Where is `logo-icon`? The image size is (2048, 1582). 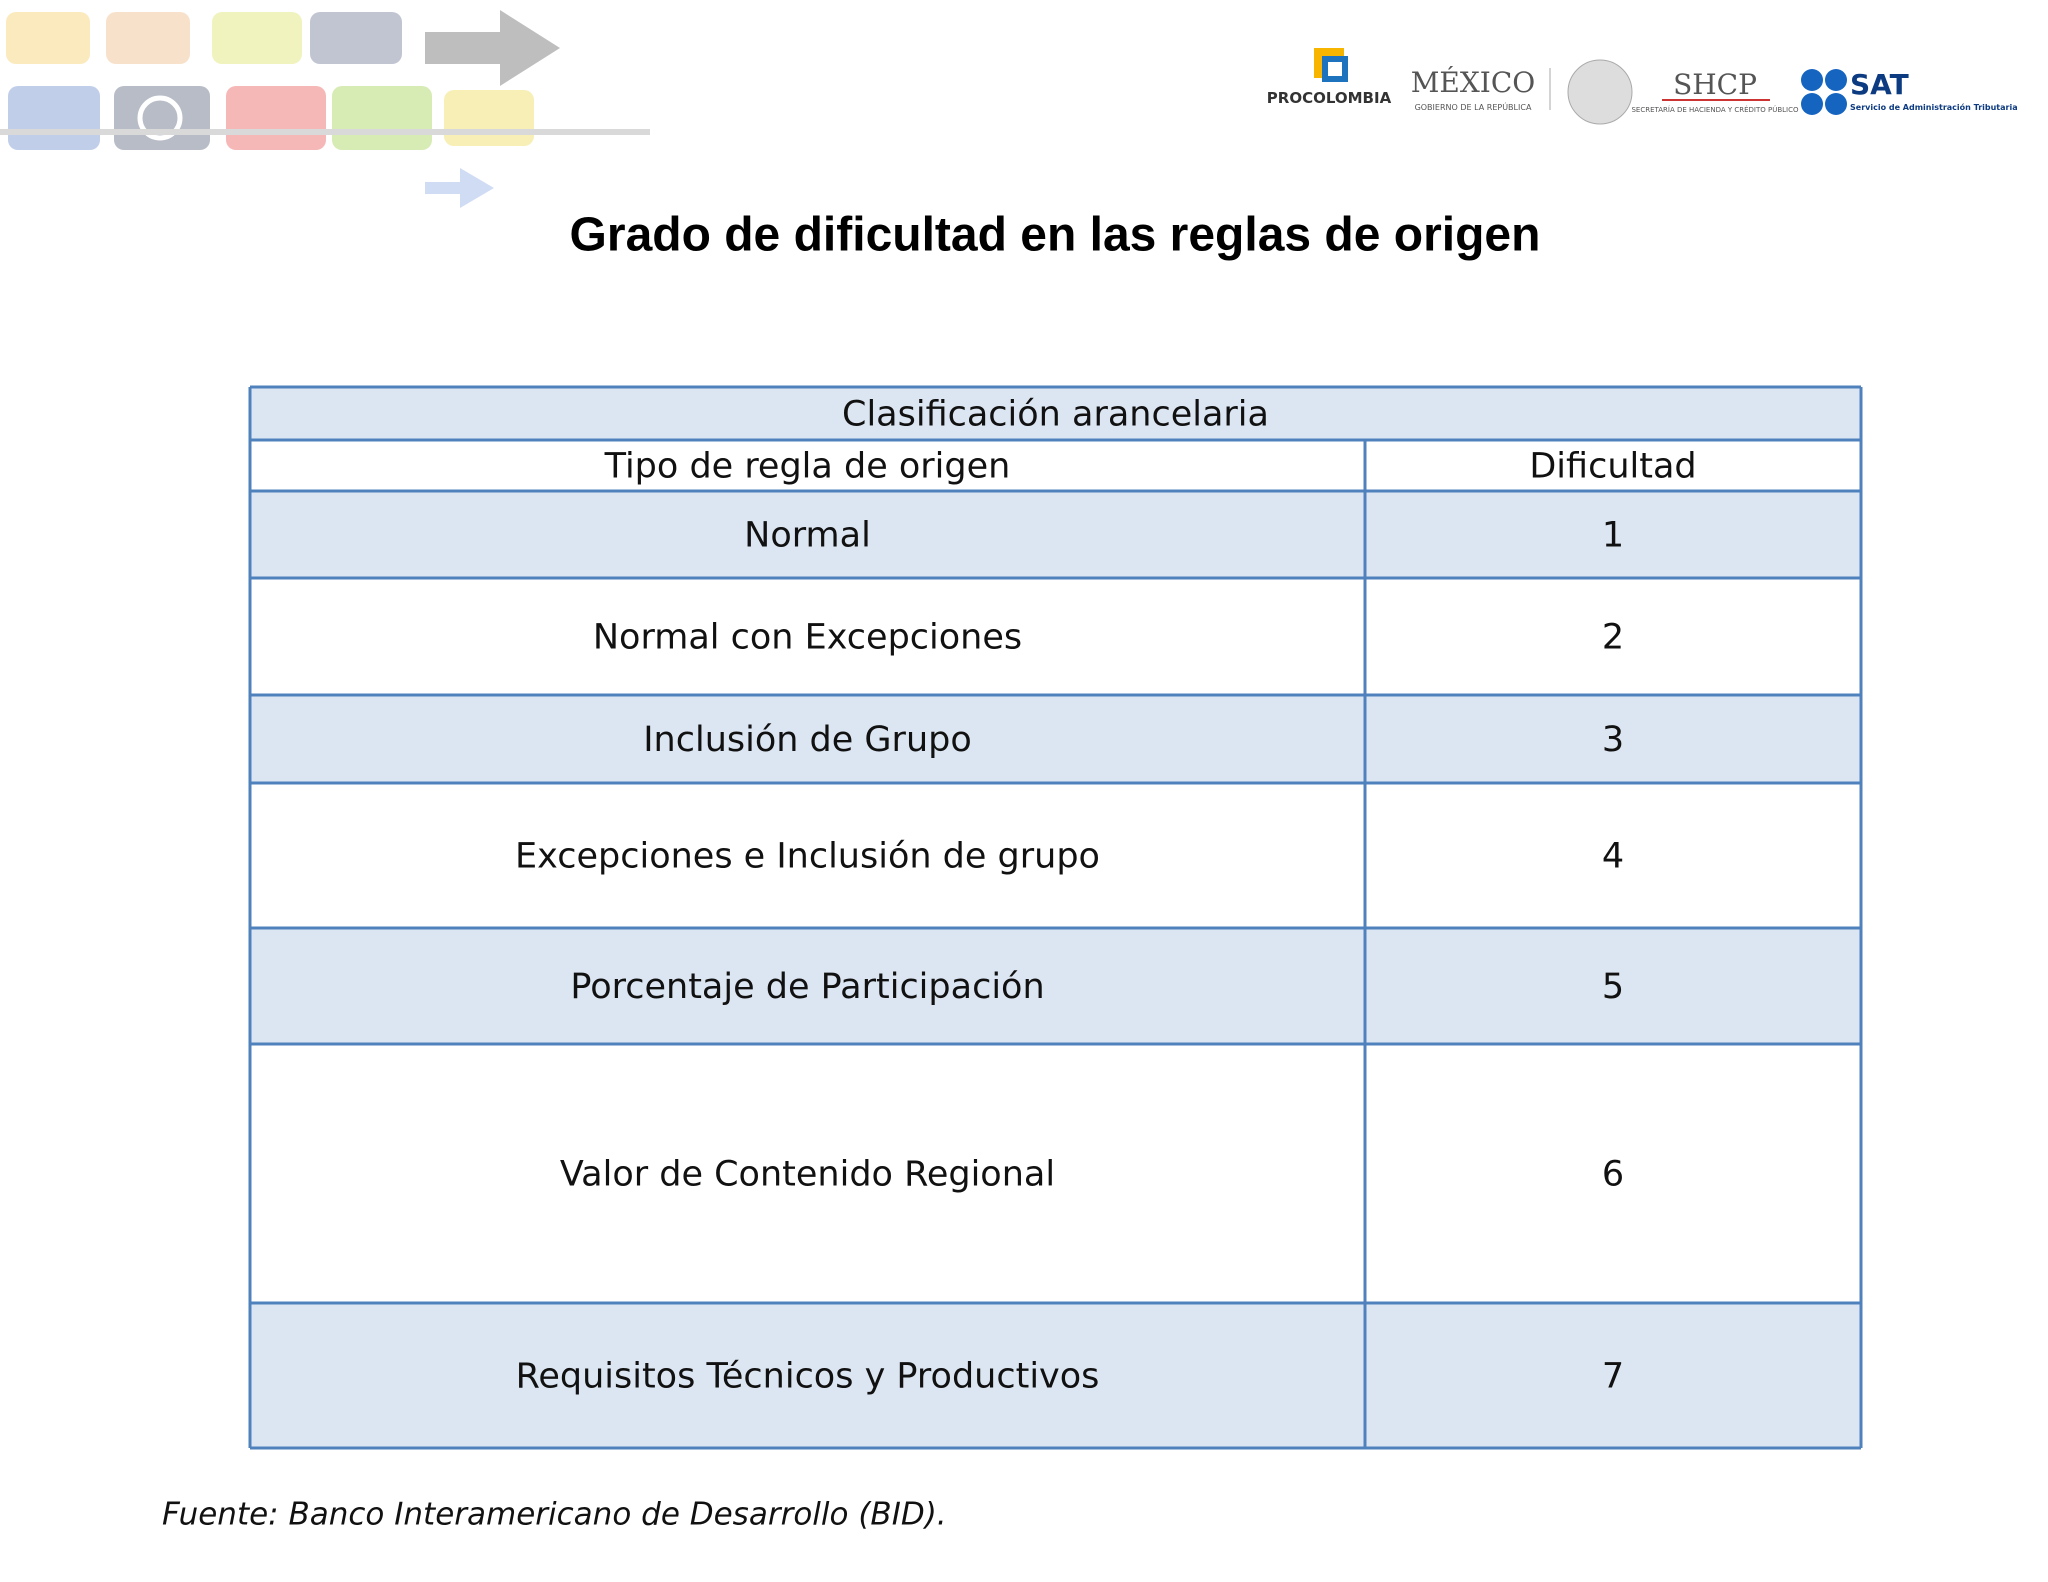 logo-icon is located at coordinates (1335, 69).